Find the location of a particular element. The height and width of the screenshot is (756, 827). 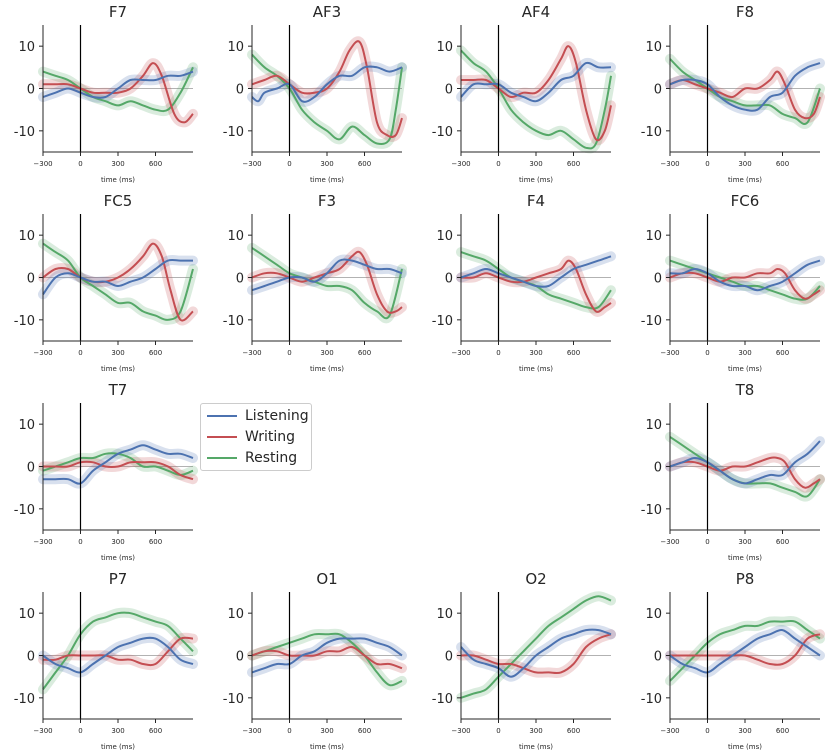

legend-item-resting: Resting is located at coordinates (252, 458).